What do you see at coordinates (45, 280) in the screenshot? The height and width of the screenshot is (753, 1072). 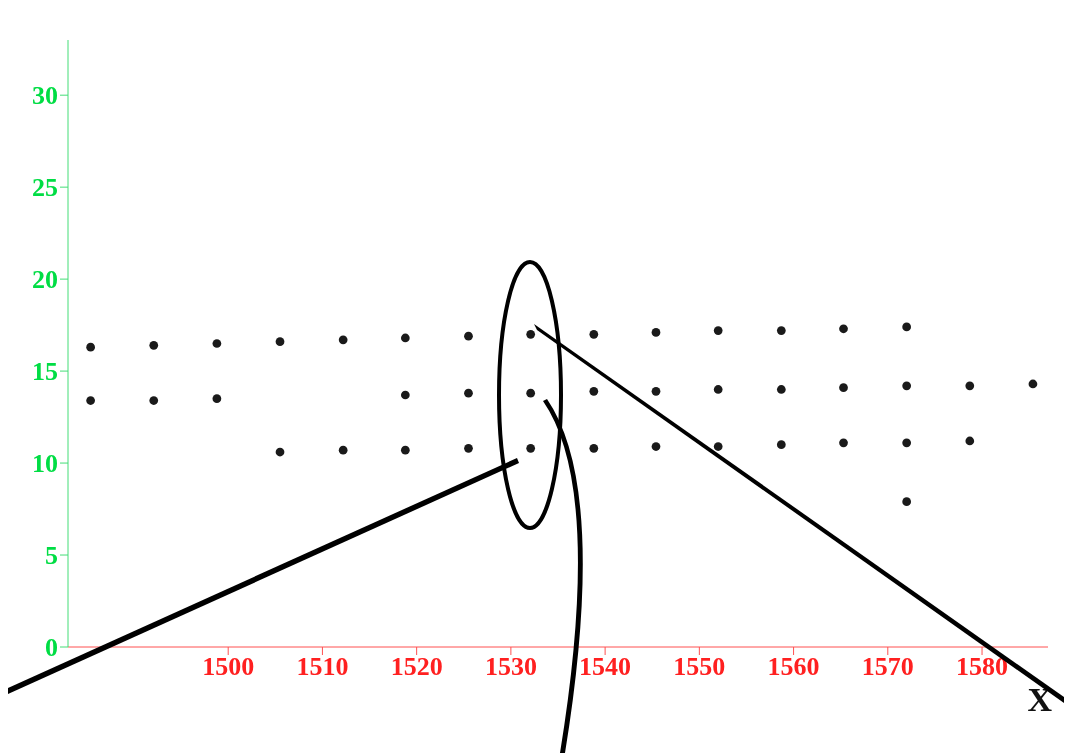 I see `y-tick-label: 20` at bounding box center [45, 280].